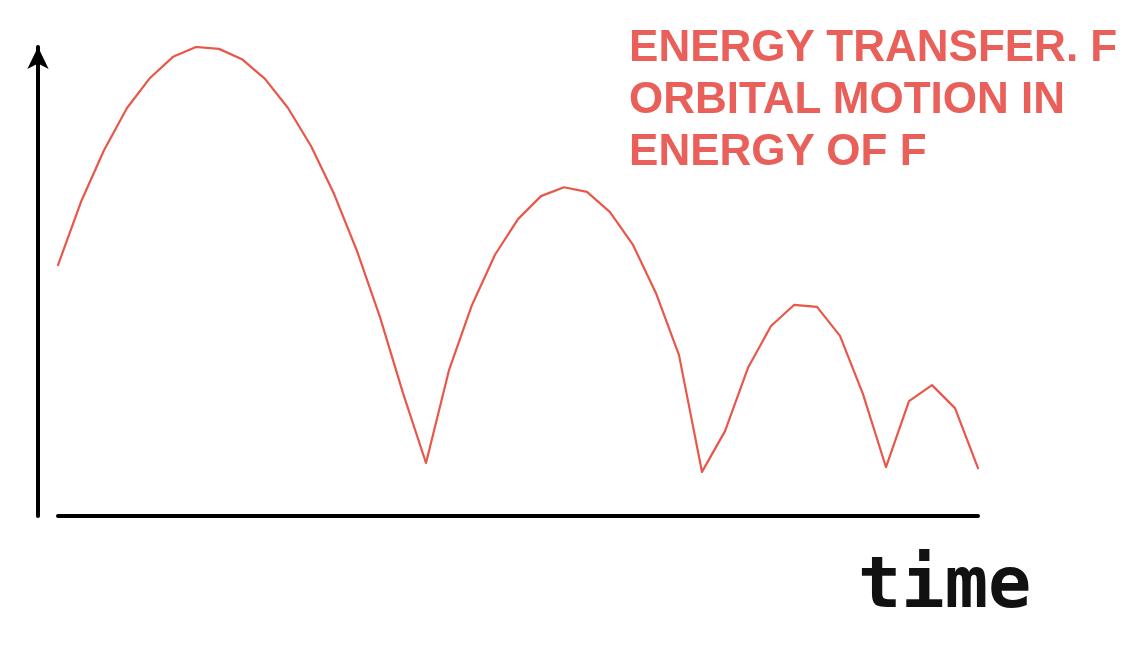 This screenshot has height=648, width=1143. I want to click on text: ENERGY TRANSFER. F ORBITAL MOTION IN ENERGY OF F, so click(873, 97).